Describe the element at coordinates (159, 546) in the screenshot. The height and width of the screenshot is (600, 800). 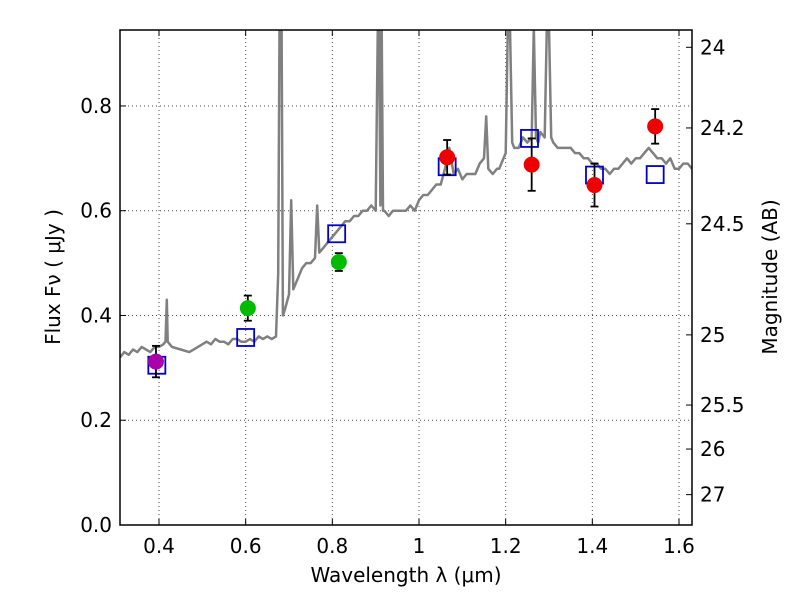
I see `x-tick-label: 0.4` at that location.